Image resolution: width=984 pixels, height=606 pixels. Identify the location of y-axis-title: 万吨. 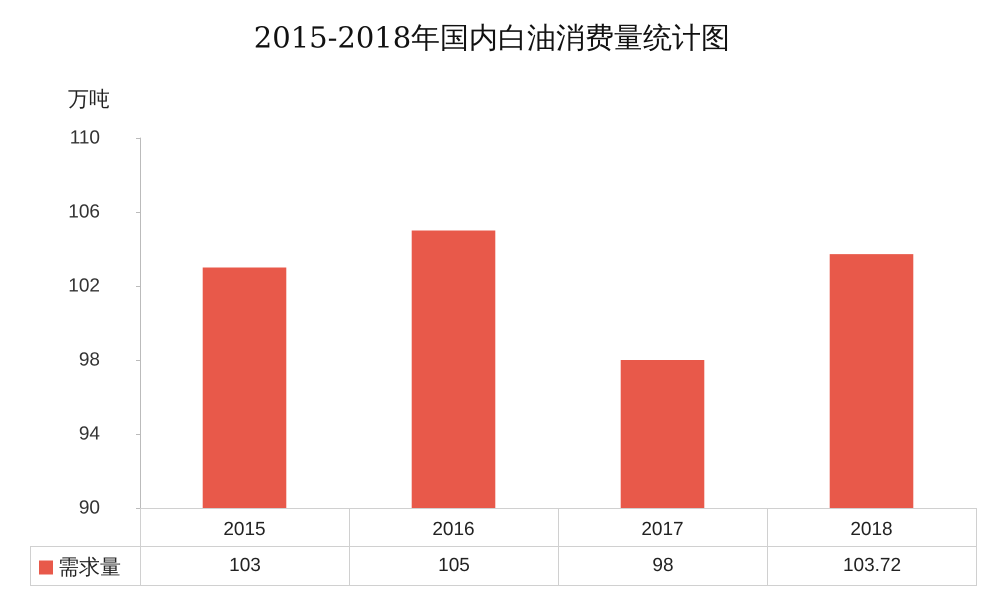
(89, 99).